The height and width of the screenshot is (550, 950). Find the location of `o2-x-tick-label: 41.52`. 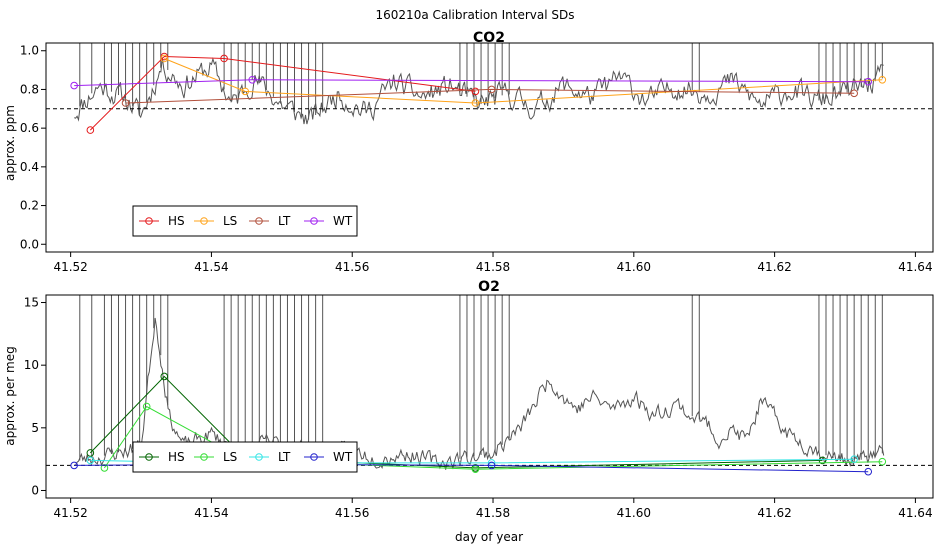

o2-x-tick-label: 41.52 is located at coordinates (70, 513).